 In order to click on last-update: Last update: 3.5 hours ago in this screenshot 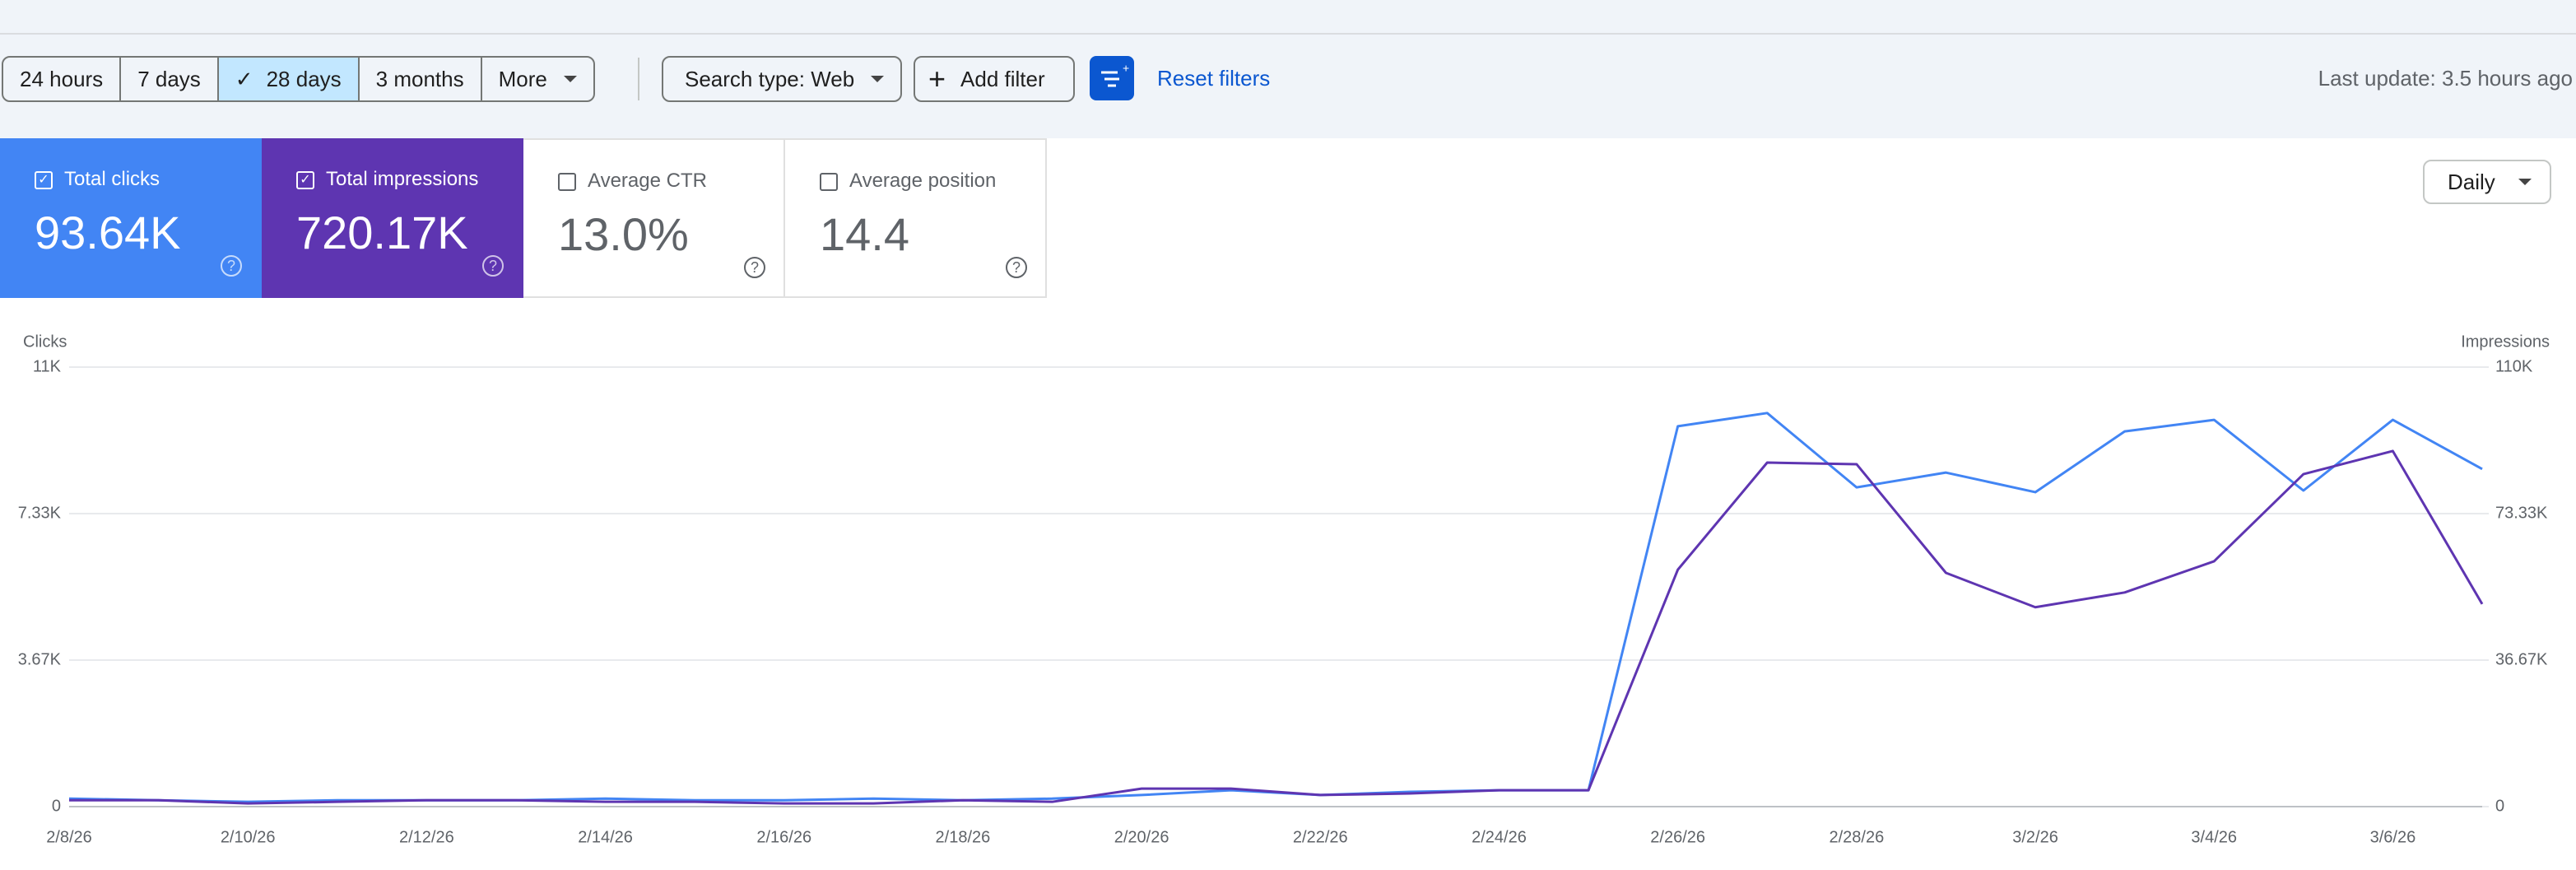, I will do `click(2445, 78)`.